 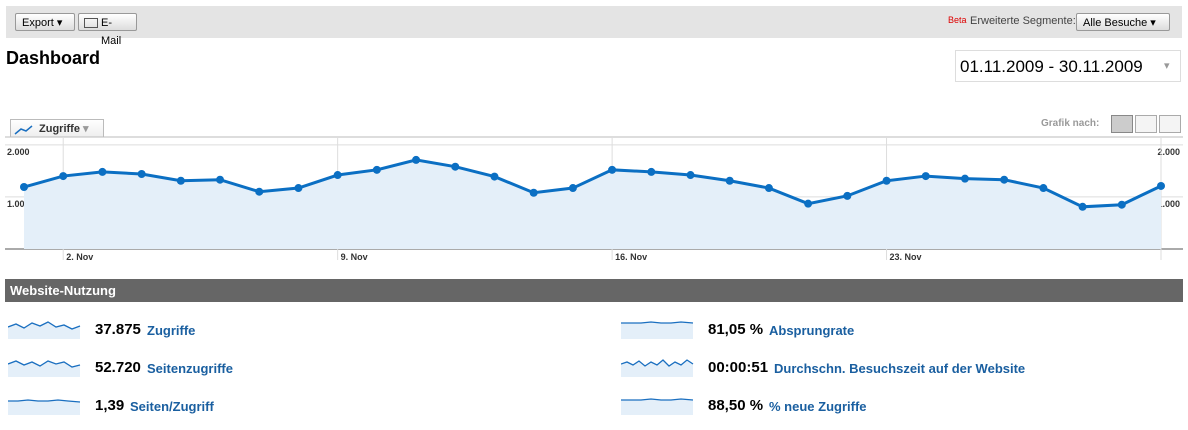 I want to click on page-title: Dashboard, so click(x=53, y=58).